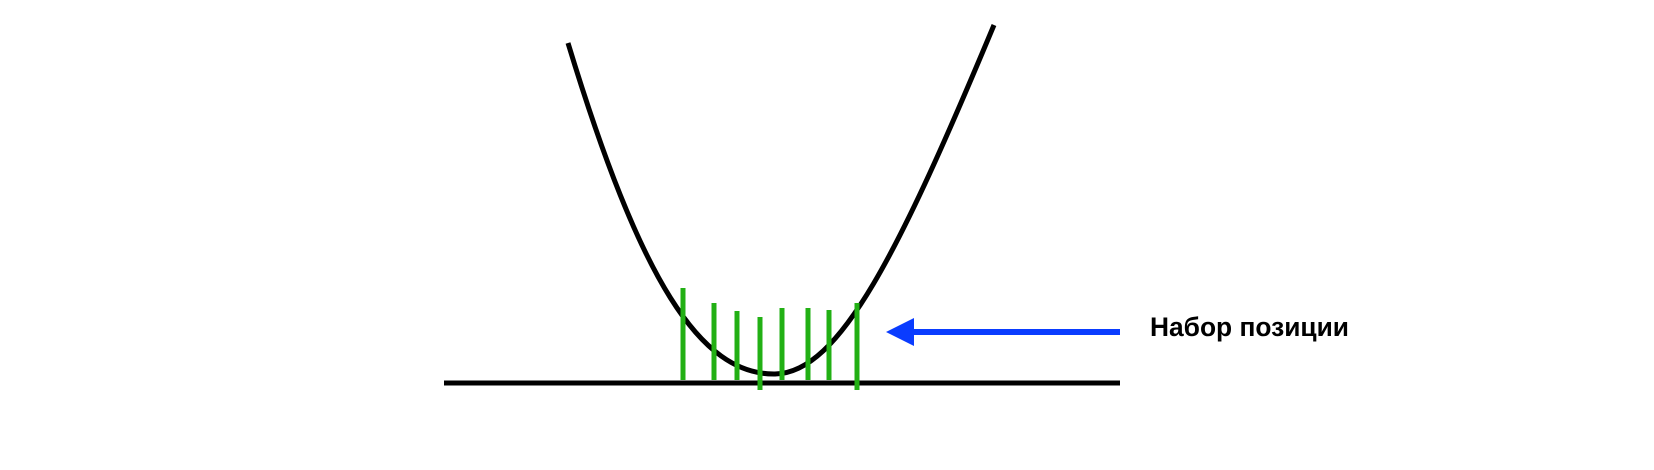 The height and width of the screenshot is (470, 1654). I want to click on annotation-arrow, so click(1003, 332).